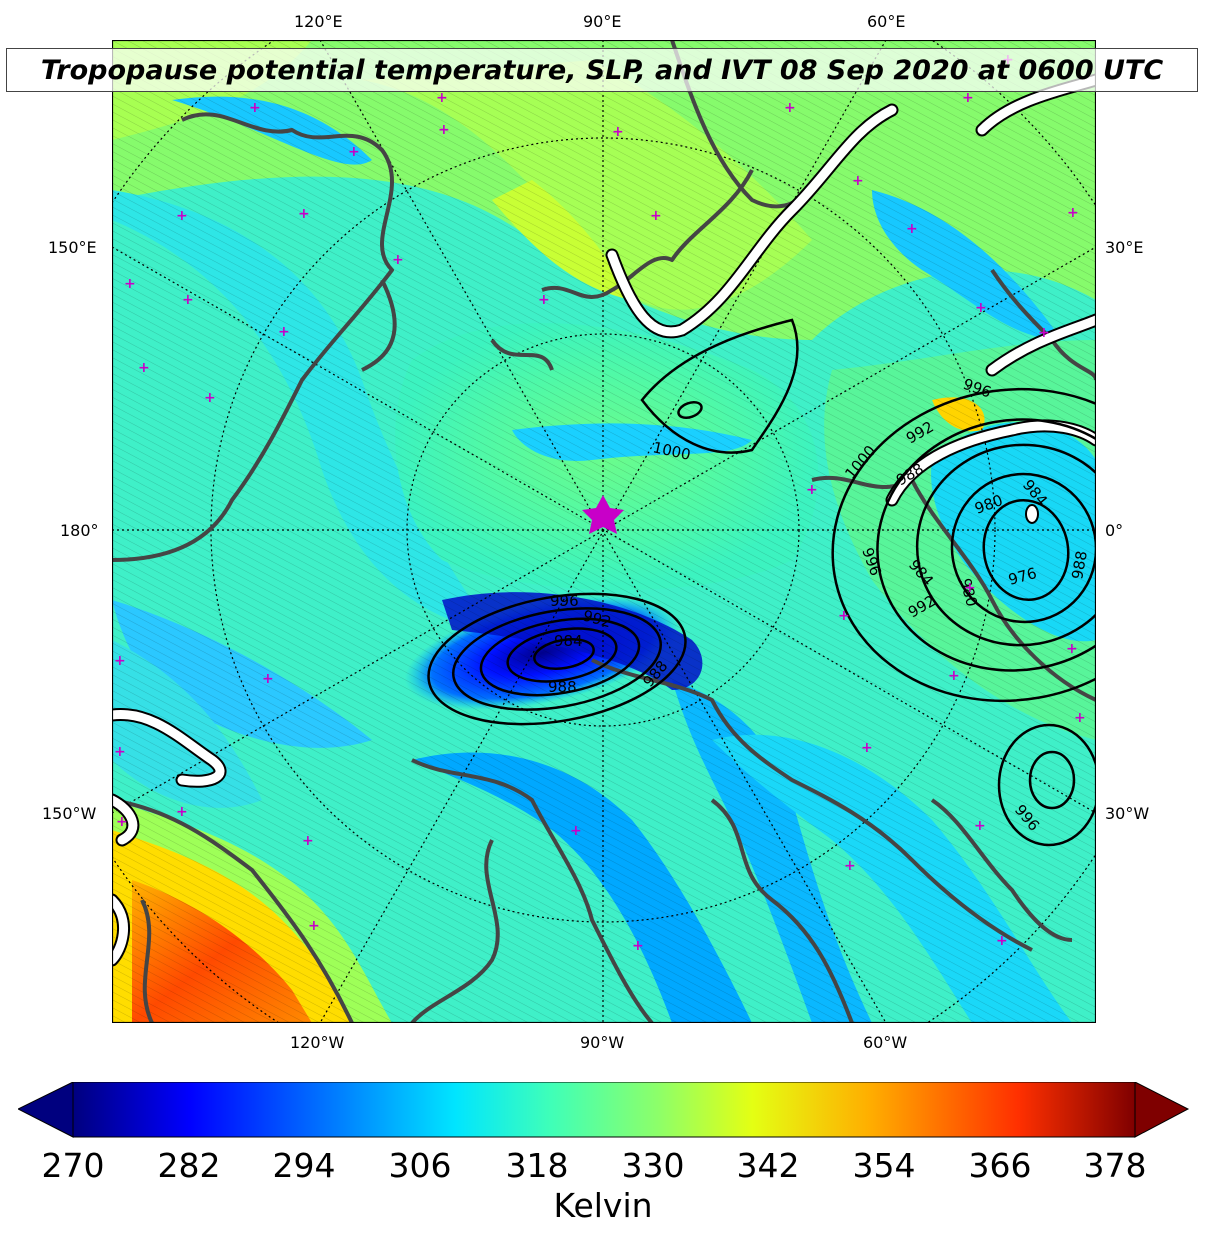  What do you see at coordinates (884, 1165) in the screenshot?
I see `colorbar-tick-354: 354` at bounding box center [884, 1165].